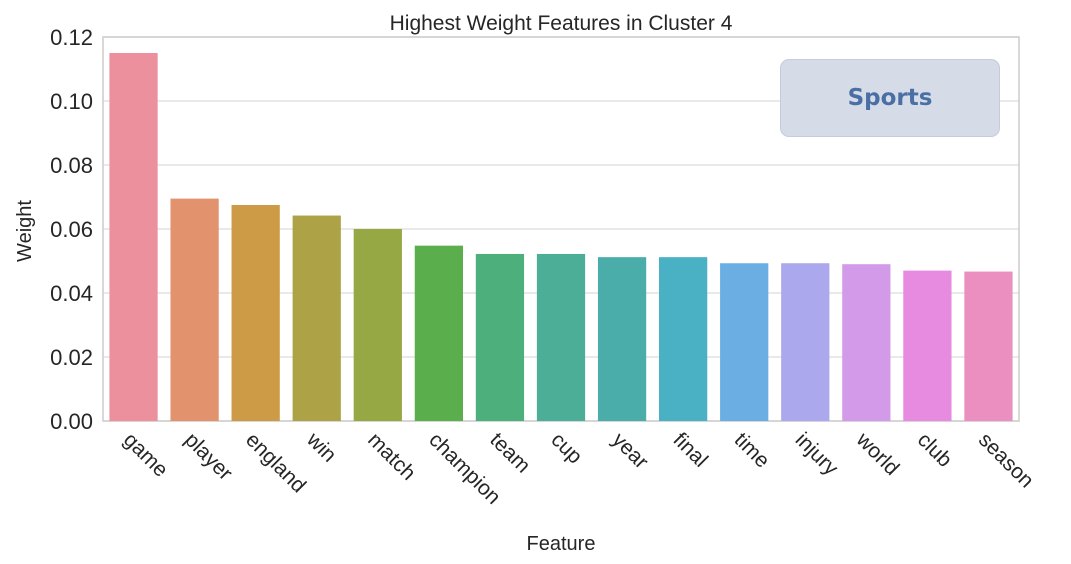  Describe the element at coordinates (145, 454) in the screenshot. I see `x-tick-label-game: game` at that location.